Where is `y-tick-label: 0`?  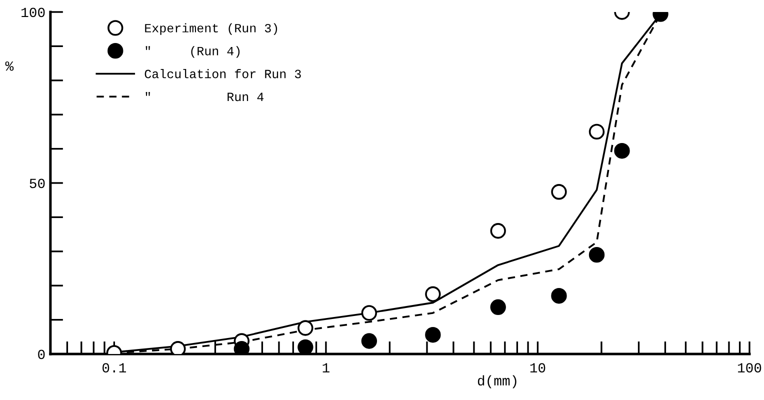 y-tick-label: 0 is located at coordinates (41, 355).